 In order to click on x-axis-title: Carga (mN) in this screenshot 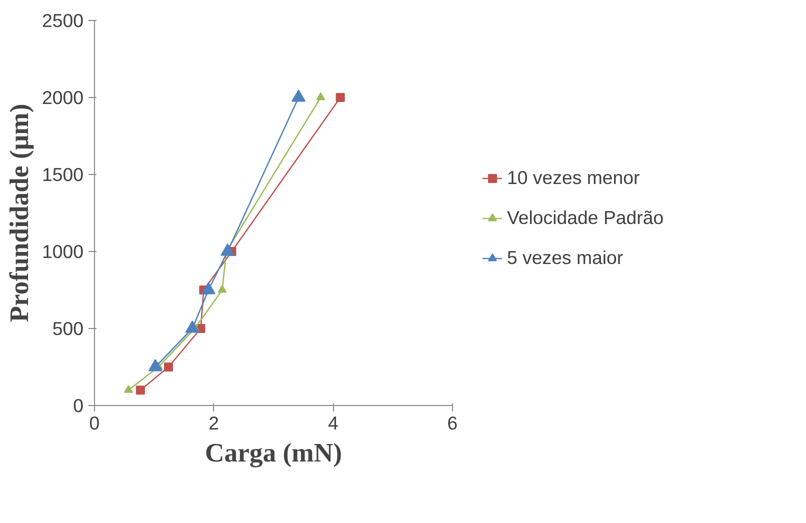, I will do `click(273, 453)`.